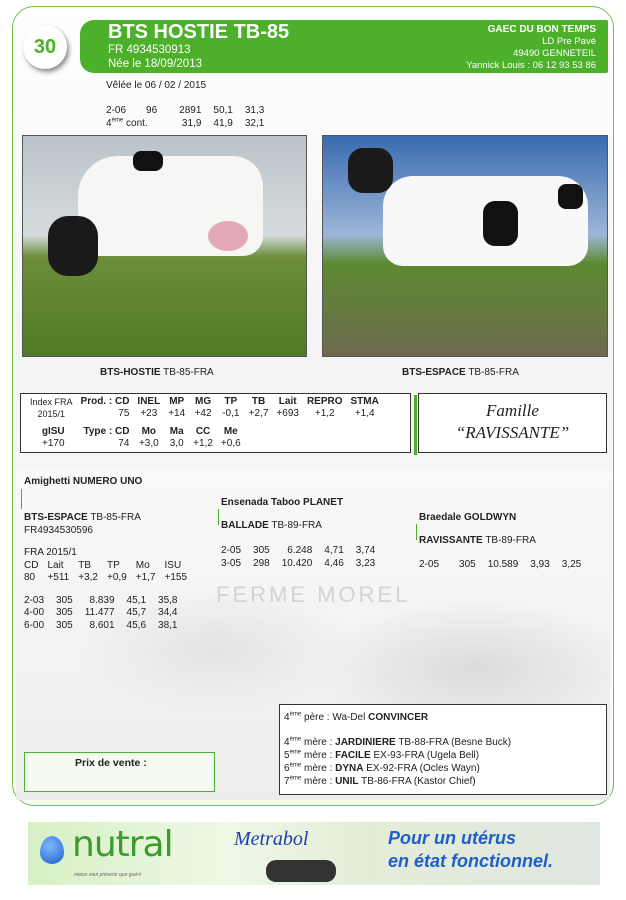  What do you see at coordinates (254, 123) in the screenshot?
I see `cell: 32,1` at bounding box center [254, 123].